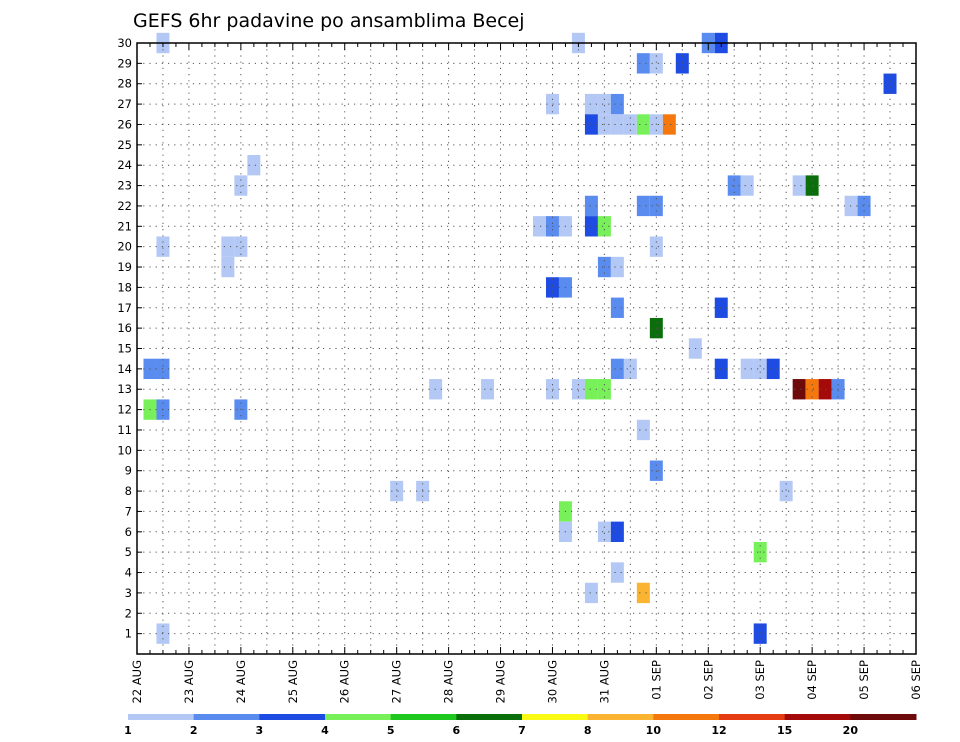 The width and height of the screenshot is (960, 742). What do you see at coordinates (124, 287) in the screenshot?
I see `y-tick-label: 18` at bounding box center [124, 287].